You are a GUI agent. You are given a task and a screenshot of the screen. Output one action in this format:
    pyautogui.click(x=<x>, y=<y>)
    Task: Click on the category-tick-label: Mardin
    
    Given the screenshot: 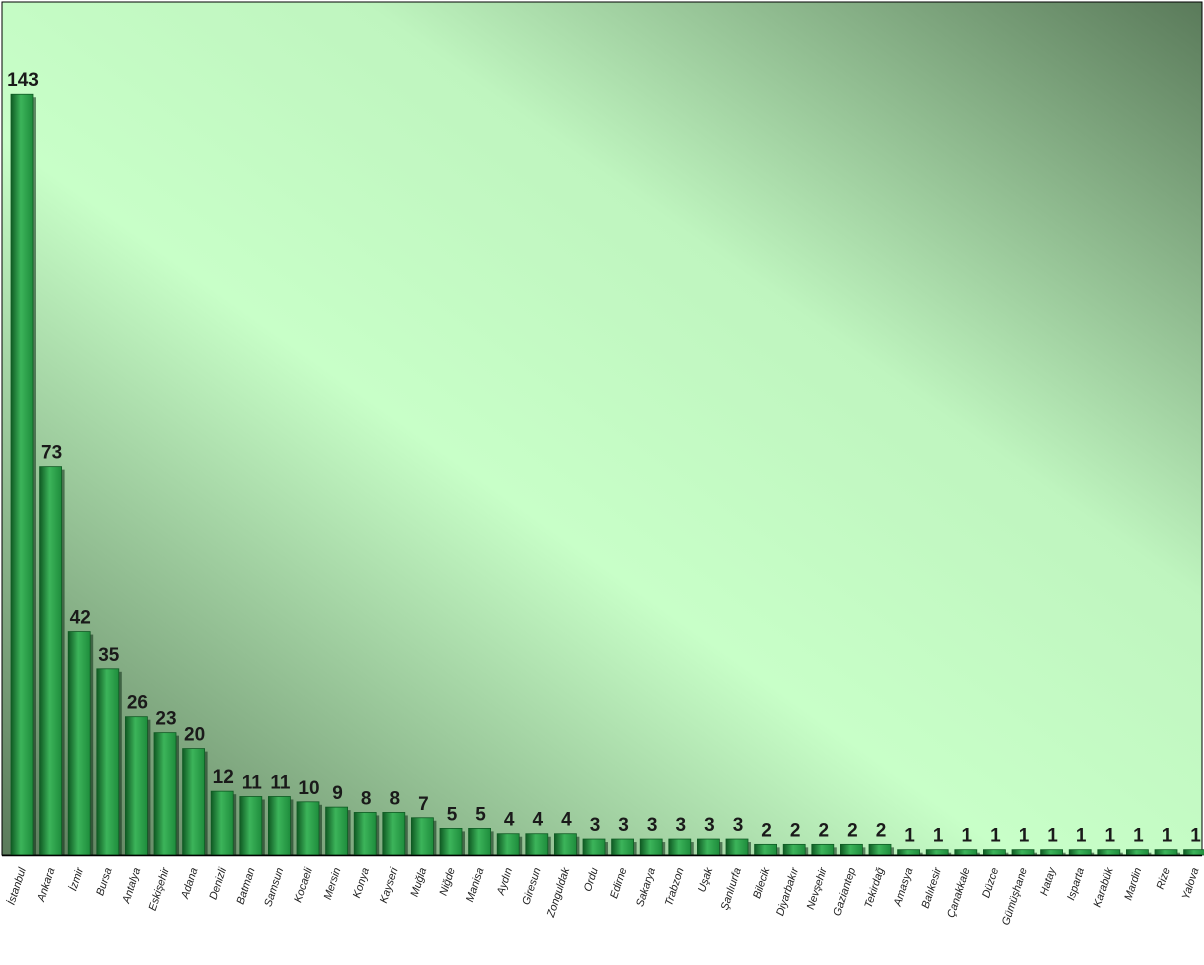 What is the action you would take?
    pyautogui.click(x=1133, y=884)
    